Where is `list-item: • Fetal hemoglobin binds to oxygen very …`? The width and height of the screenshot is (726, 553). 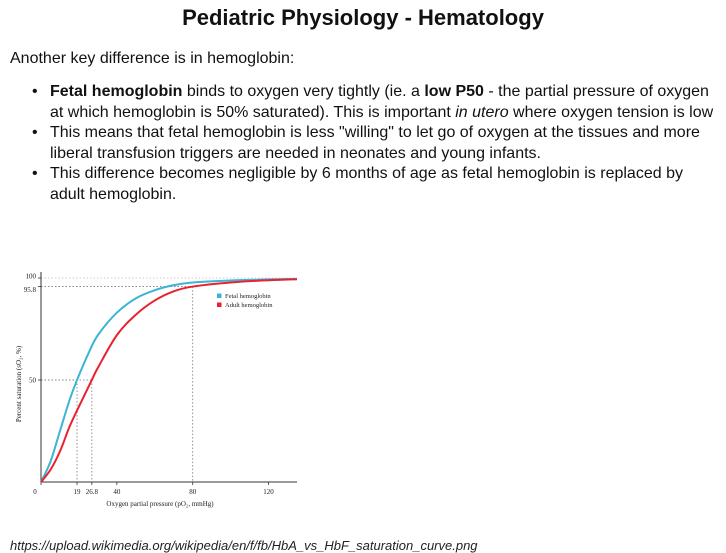
list-item: • Fetal hemoglobin binds to oxygen very … is located at coordinates (377, 102).